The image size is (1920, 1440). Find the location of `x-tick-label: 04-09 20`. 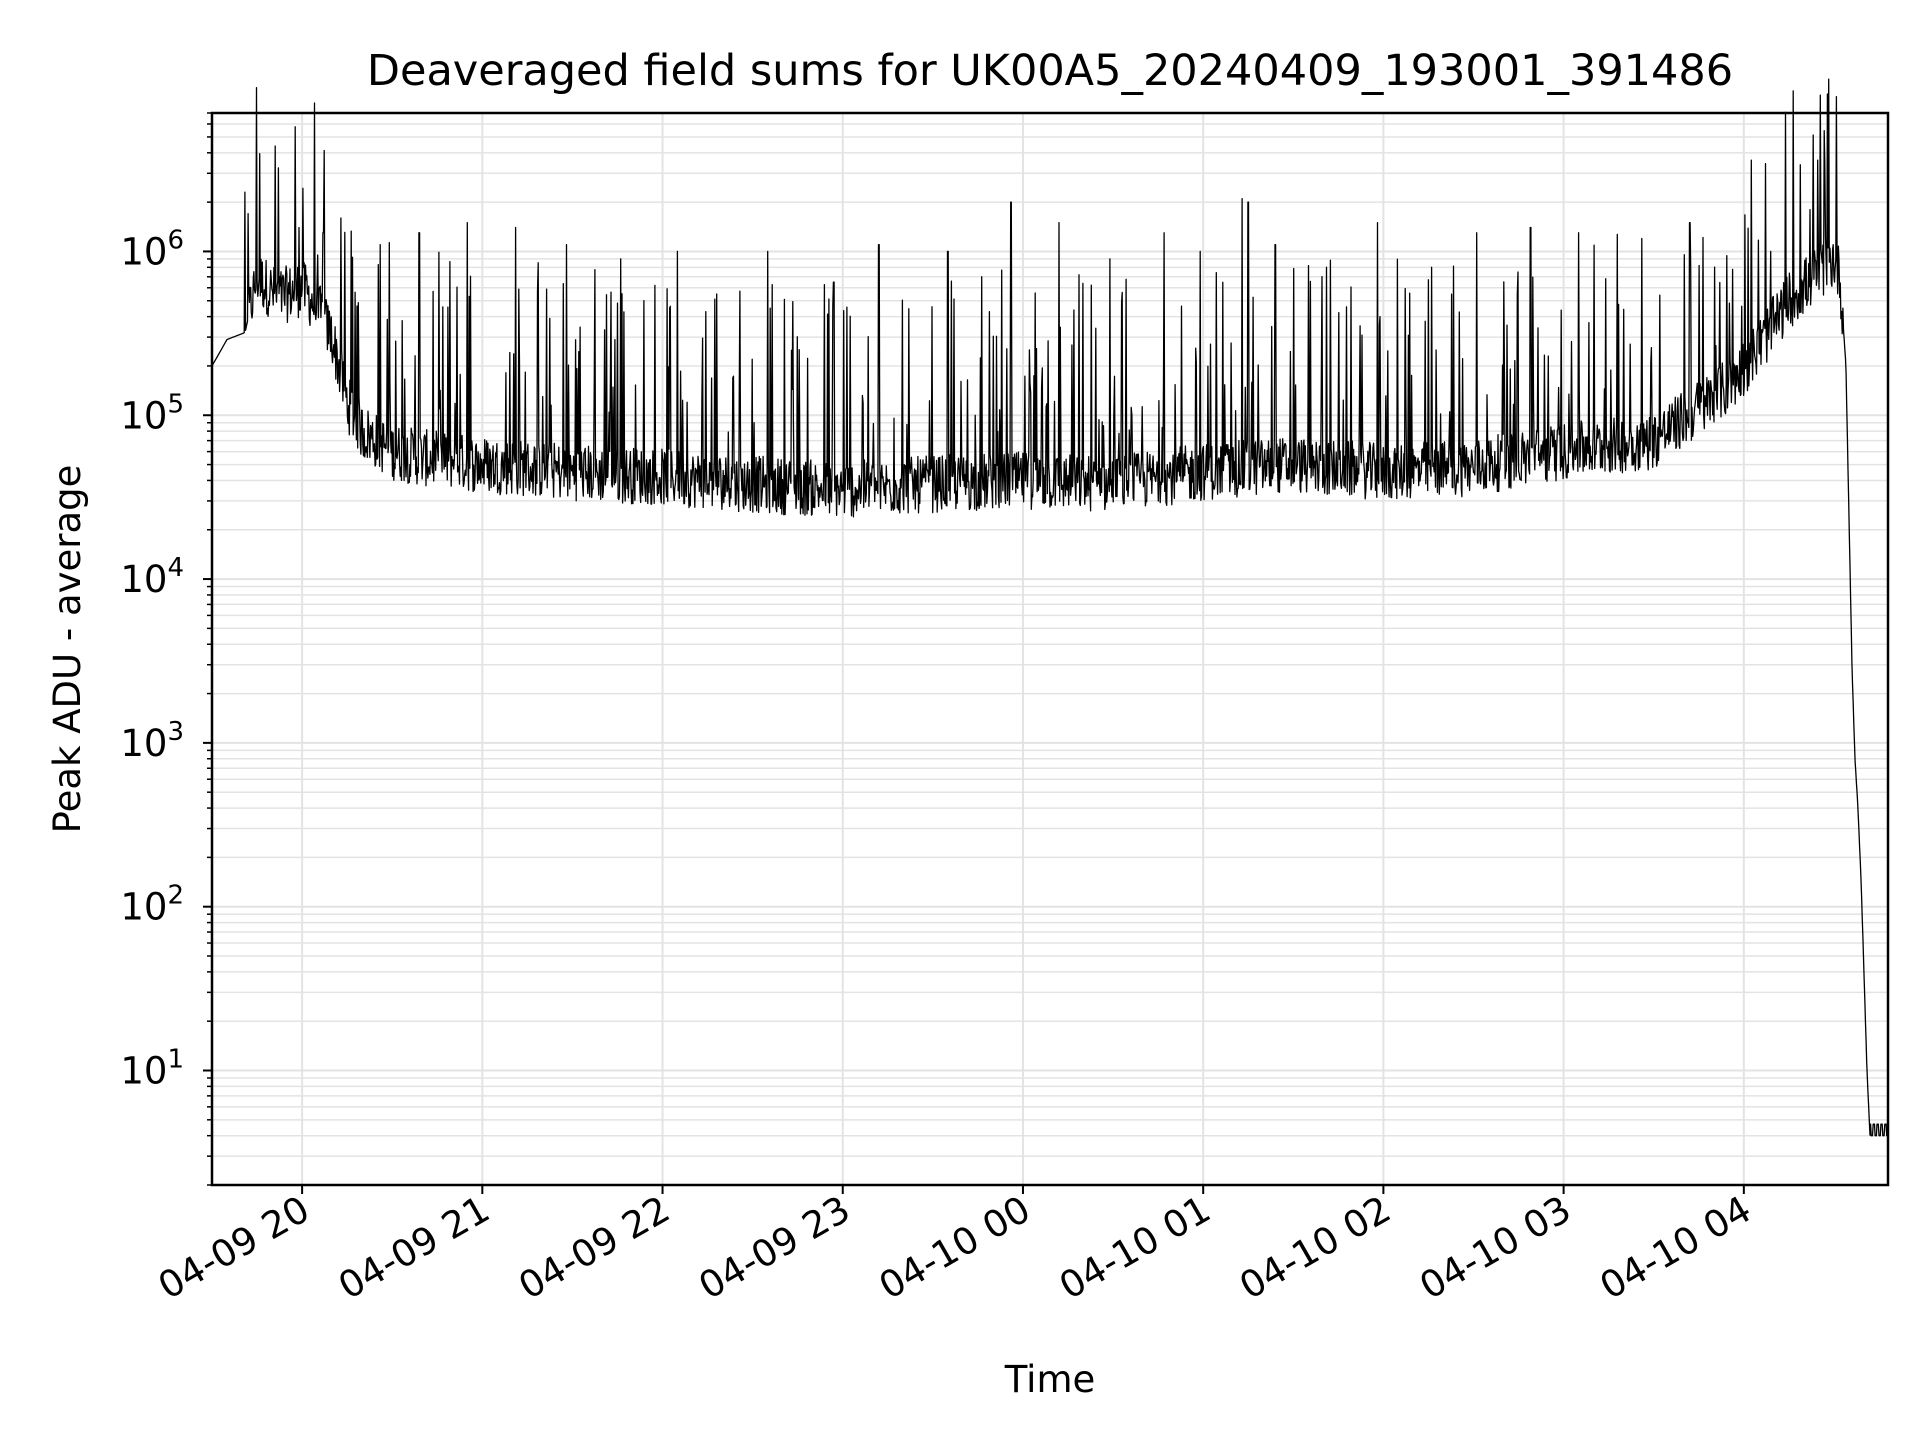

x-tick-label: 04-09 20 is located at coordinates (234, 1248).